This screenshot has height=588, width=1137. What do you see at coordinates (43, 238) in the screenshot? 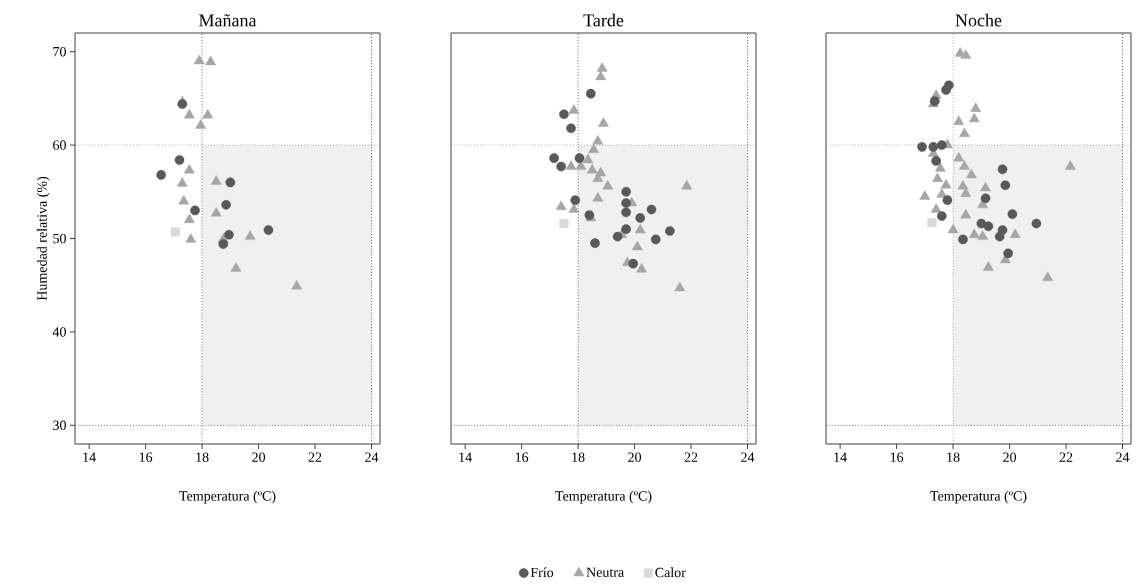
I see `y-axis-title: Humedad relativa (%)` at bounding box center [43, 238].